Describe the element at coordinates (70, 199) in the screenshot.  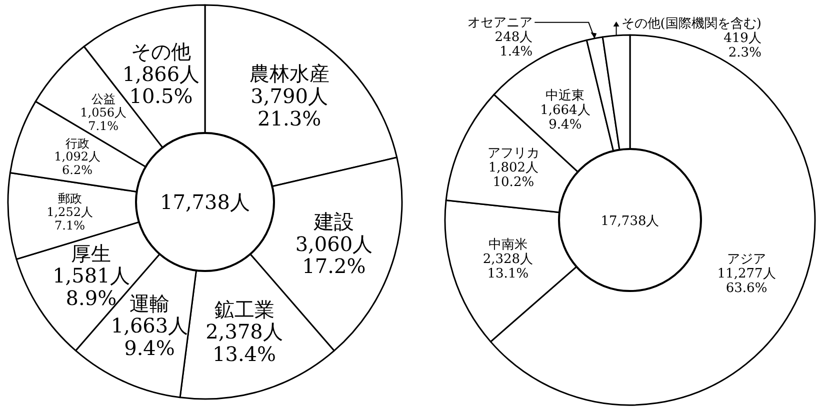
I see `slice-label: 郵政` at that location.